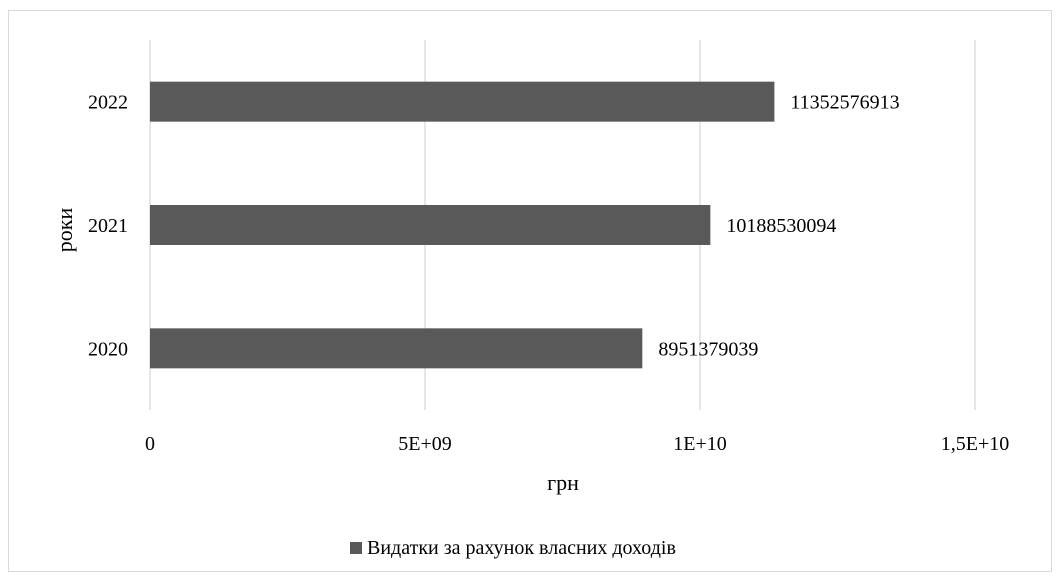 Image resolution: width=1060 pixels, height=576 pixels. What do you see at coordinates (425, 444) in the screenshot?
I see `x-tick-label: 5E+09` at bounding box center [425, 444].